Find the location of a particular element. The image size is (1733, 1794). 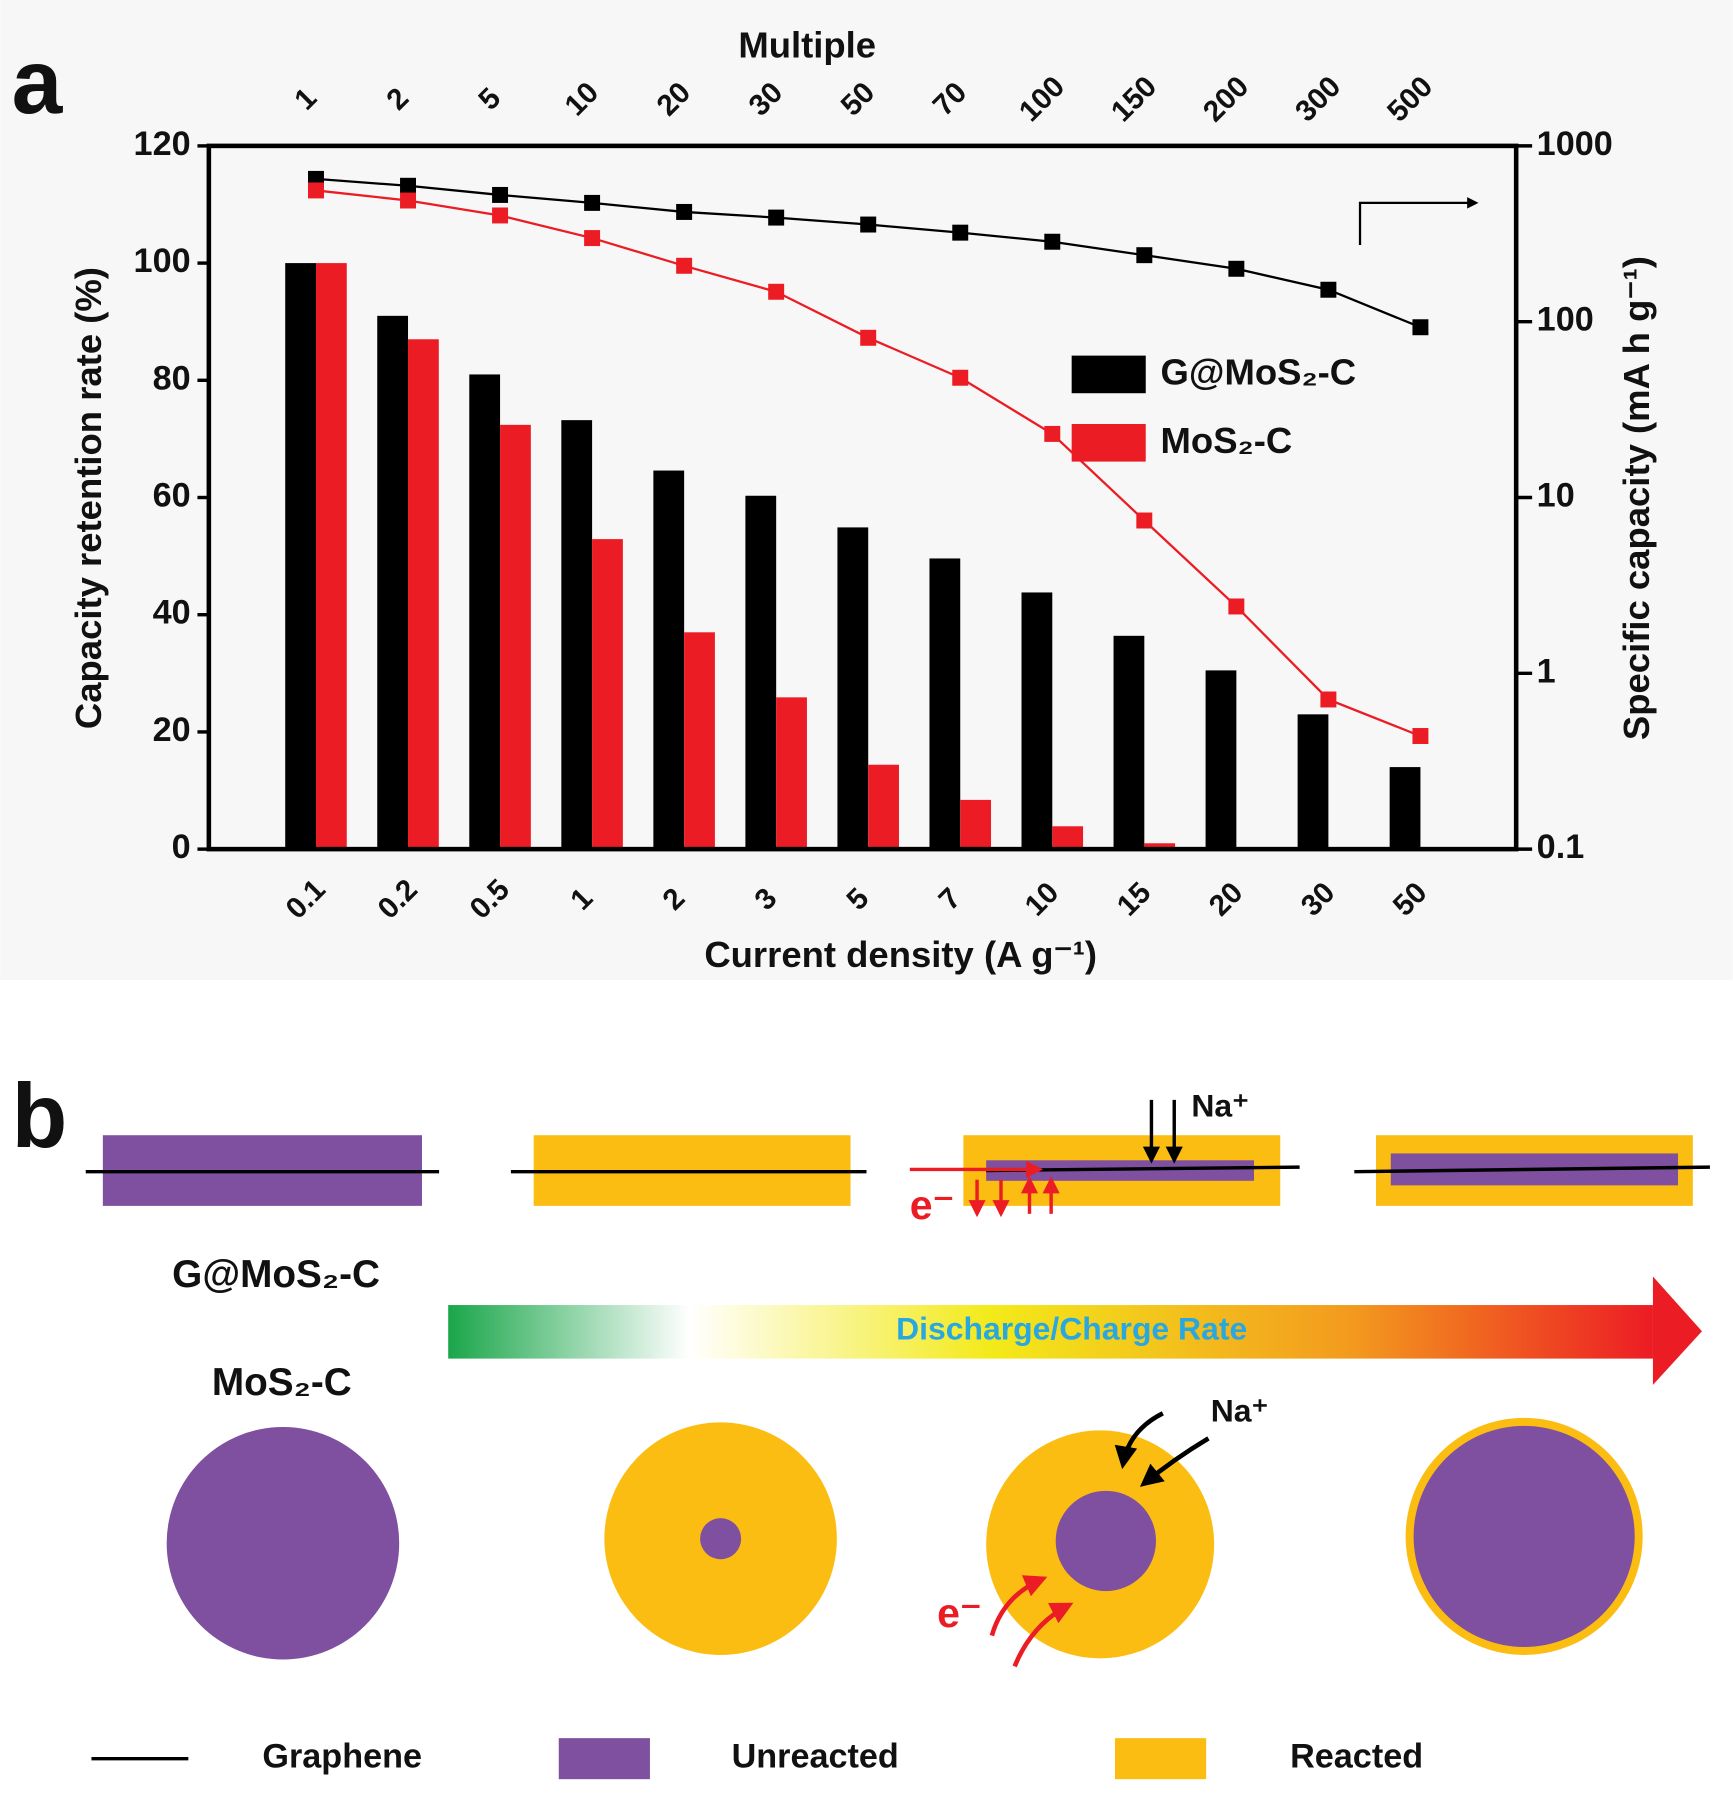

y-tick-label: 80 is located at coordinates (172, 378).